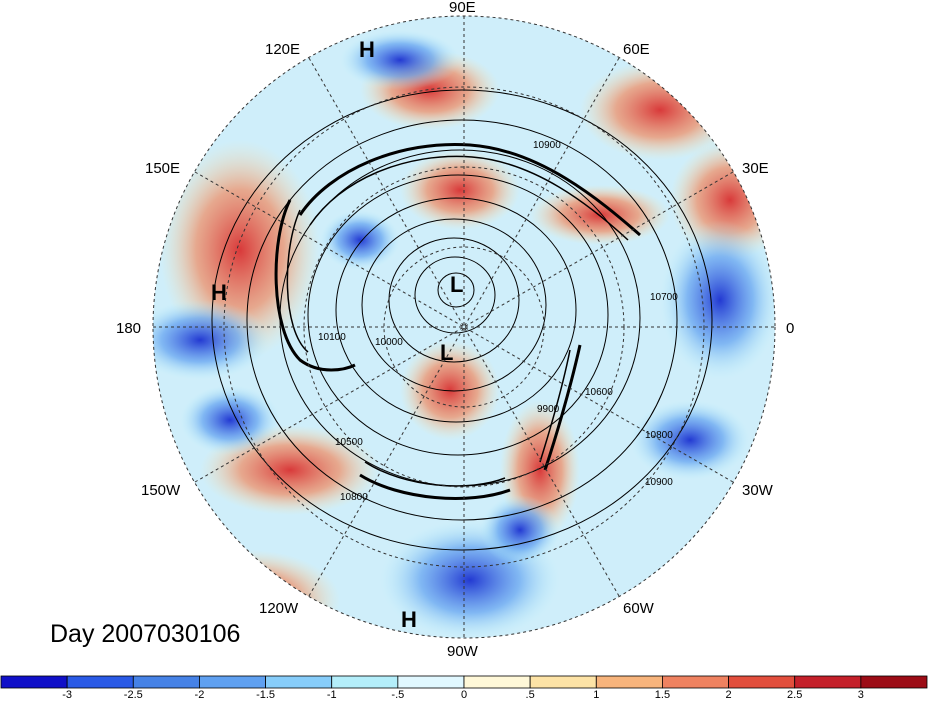  I want to click on contour-label: 10100, so click(332, 337).